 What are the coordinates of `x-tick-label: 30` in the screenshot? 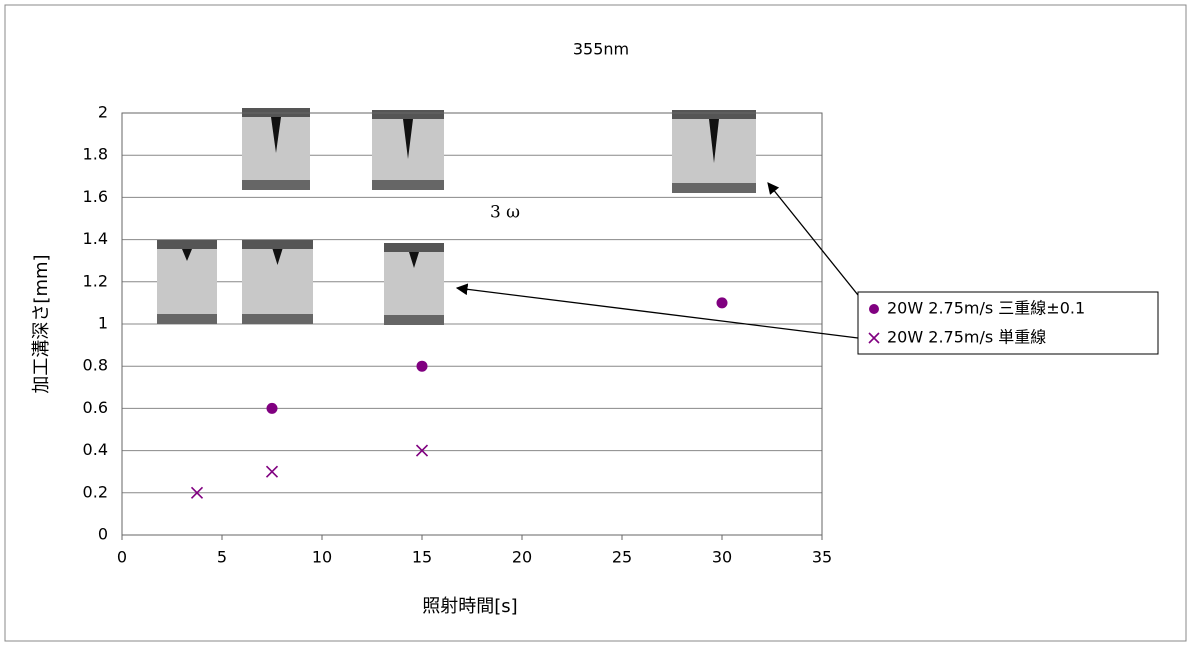 It's located at (722, 557).